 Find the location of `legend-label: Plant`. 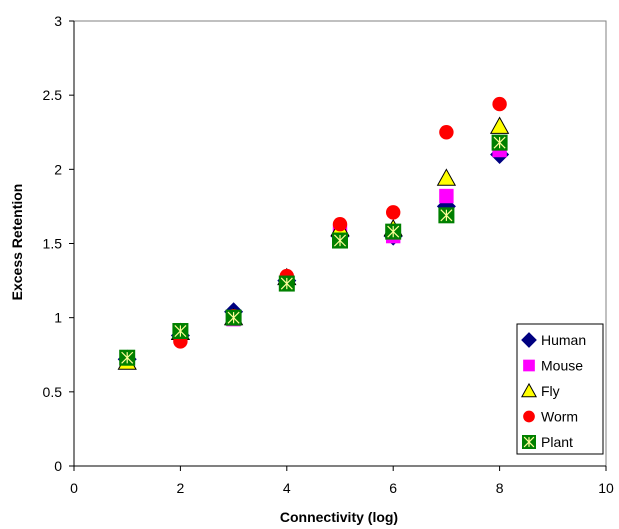

legend-label: Plant is located at coordinates (557, 442).